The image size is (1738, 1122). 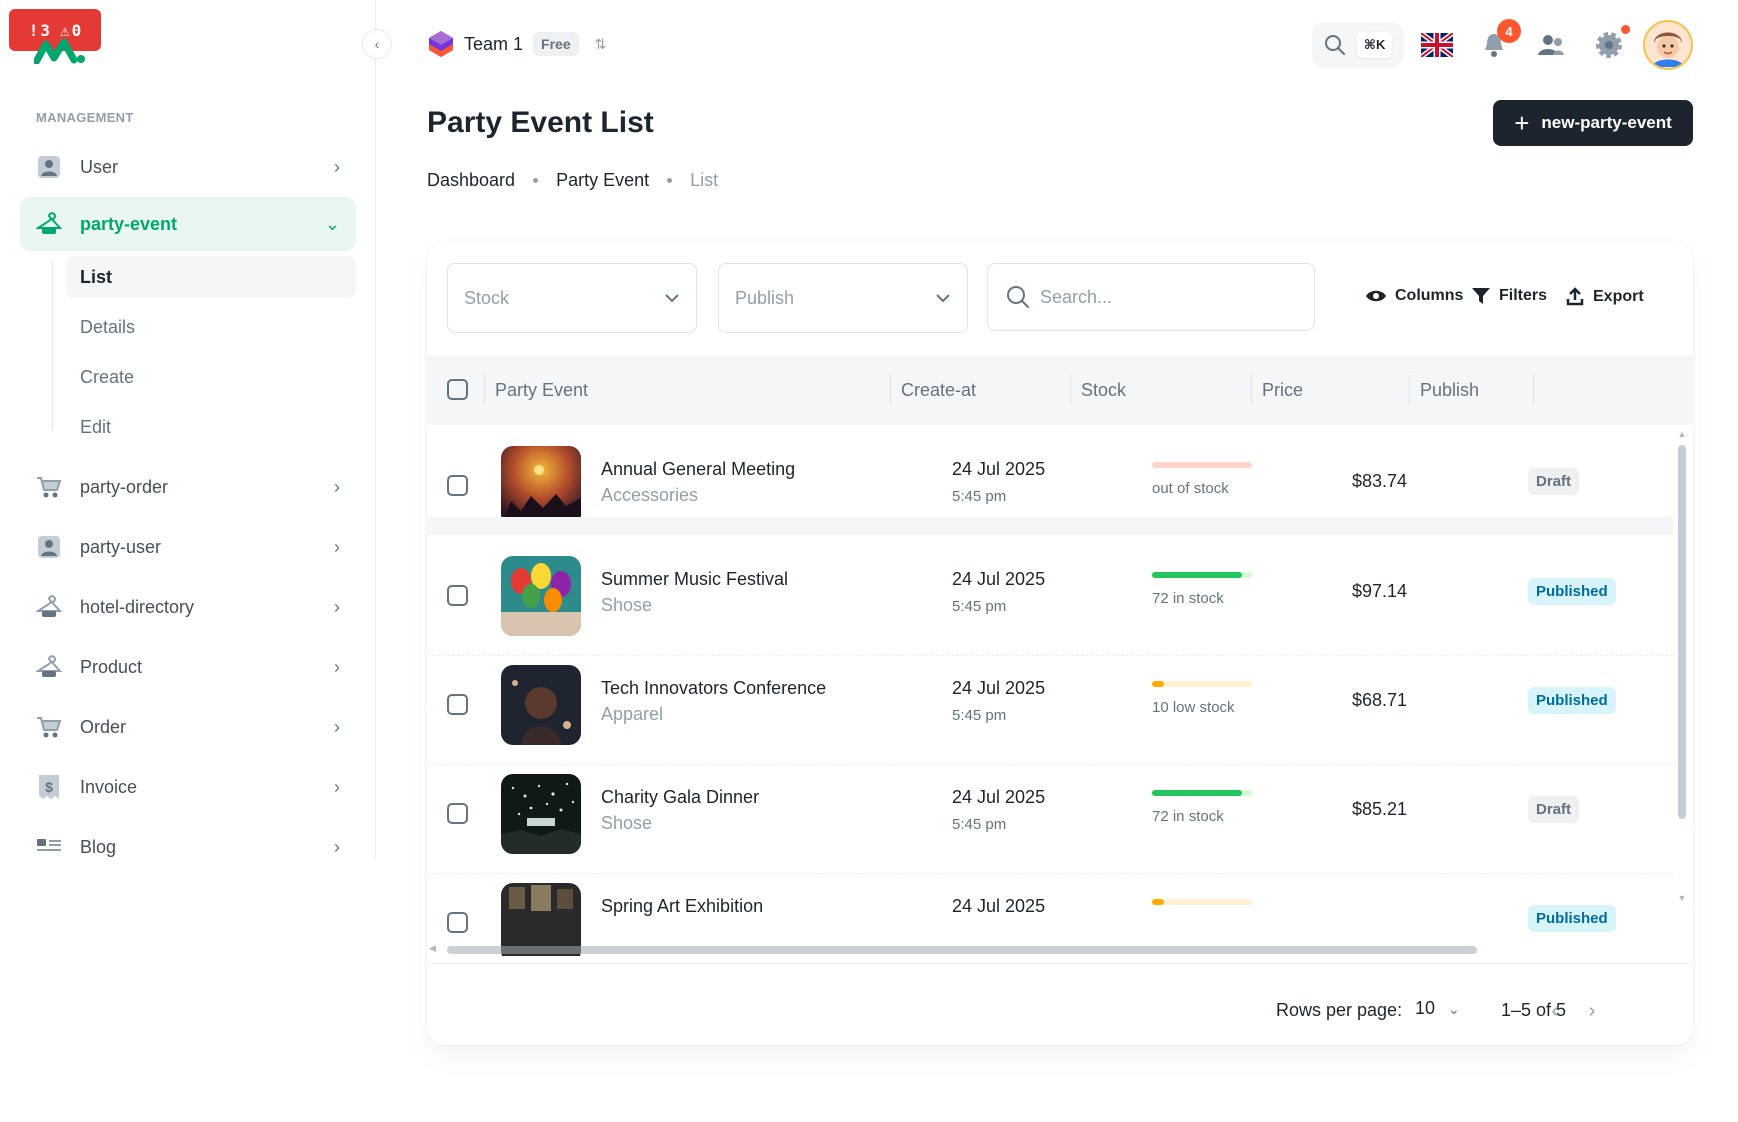 I want to click on column-header-party-event: Party Event, so click(x=542, y=389).